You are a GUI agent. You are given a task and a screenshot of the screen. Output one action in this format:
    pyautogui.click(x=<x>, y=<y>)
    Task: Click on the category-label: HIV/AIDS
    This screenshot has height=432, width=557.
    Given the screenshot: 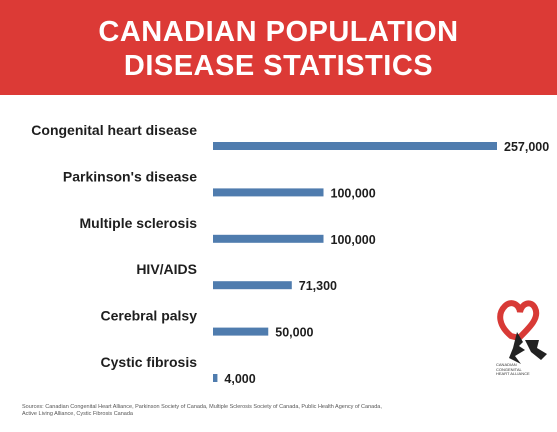 What is the action you would take?
    pyautogui.click(x=166, y=269)
    